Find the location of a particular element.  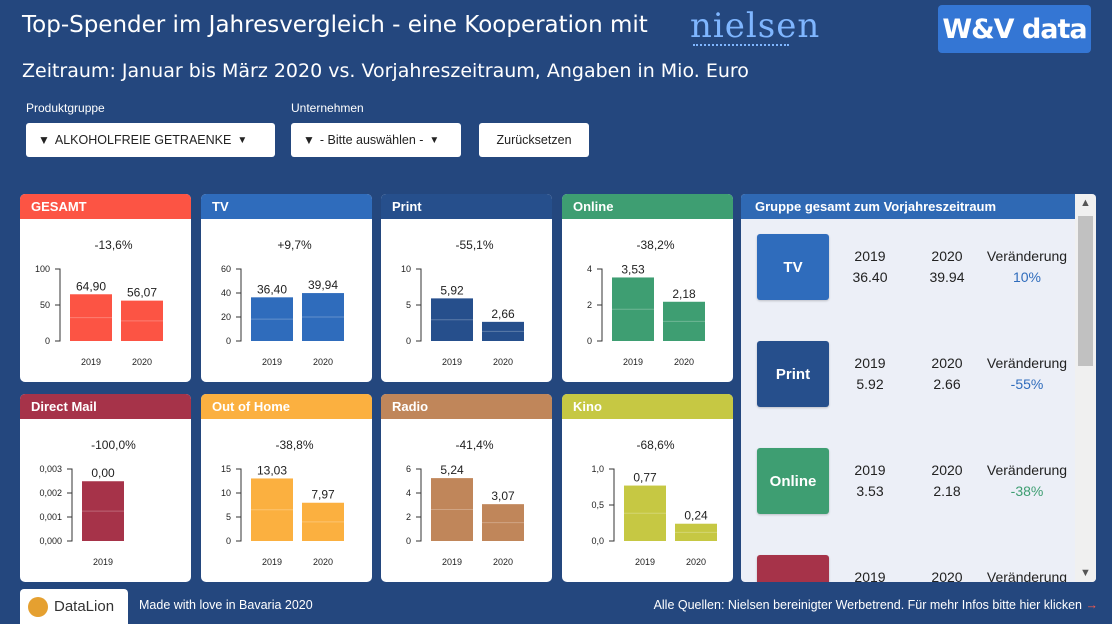

made-with-text: Made with love in Bavaria 2020 is located at coordinates (226, 605).